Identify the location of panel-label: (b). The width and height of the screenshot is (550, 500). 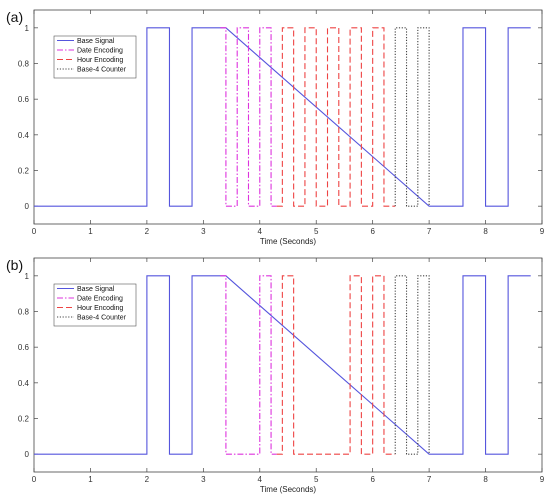
(14, 265).